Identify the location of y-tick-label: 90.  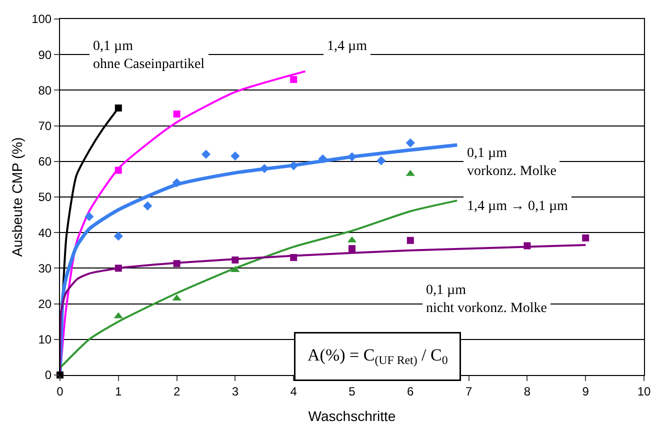
(45, 55).